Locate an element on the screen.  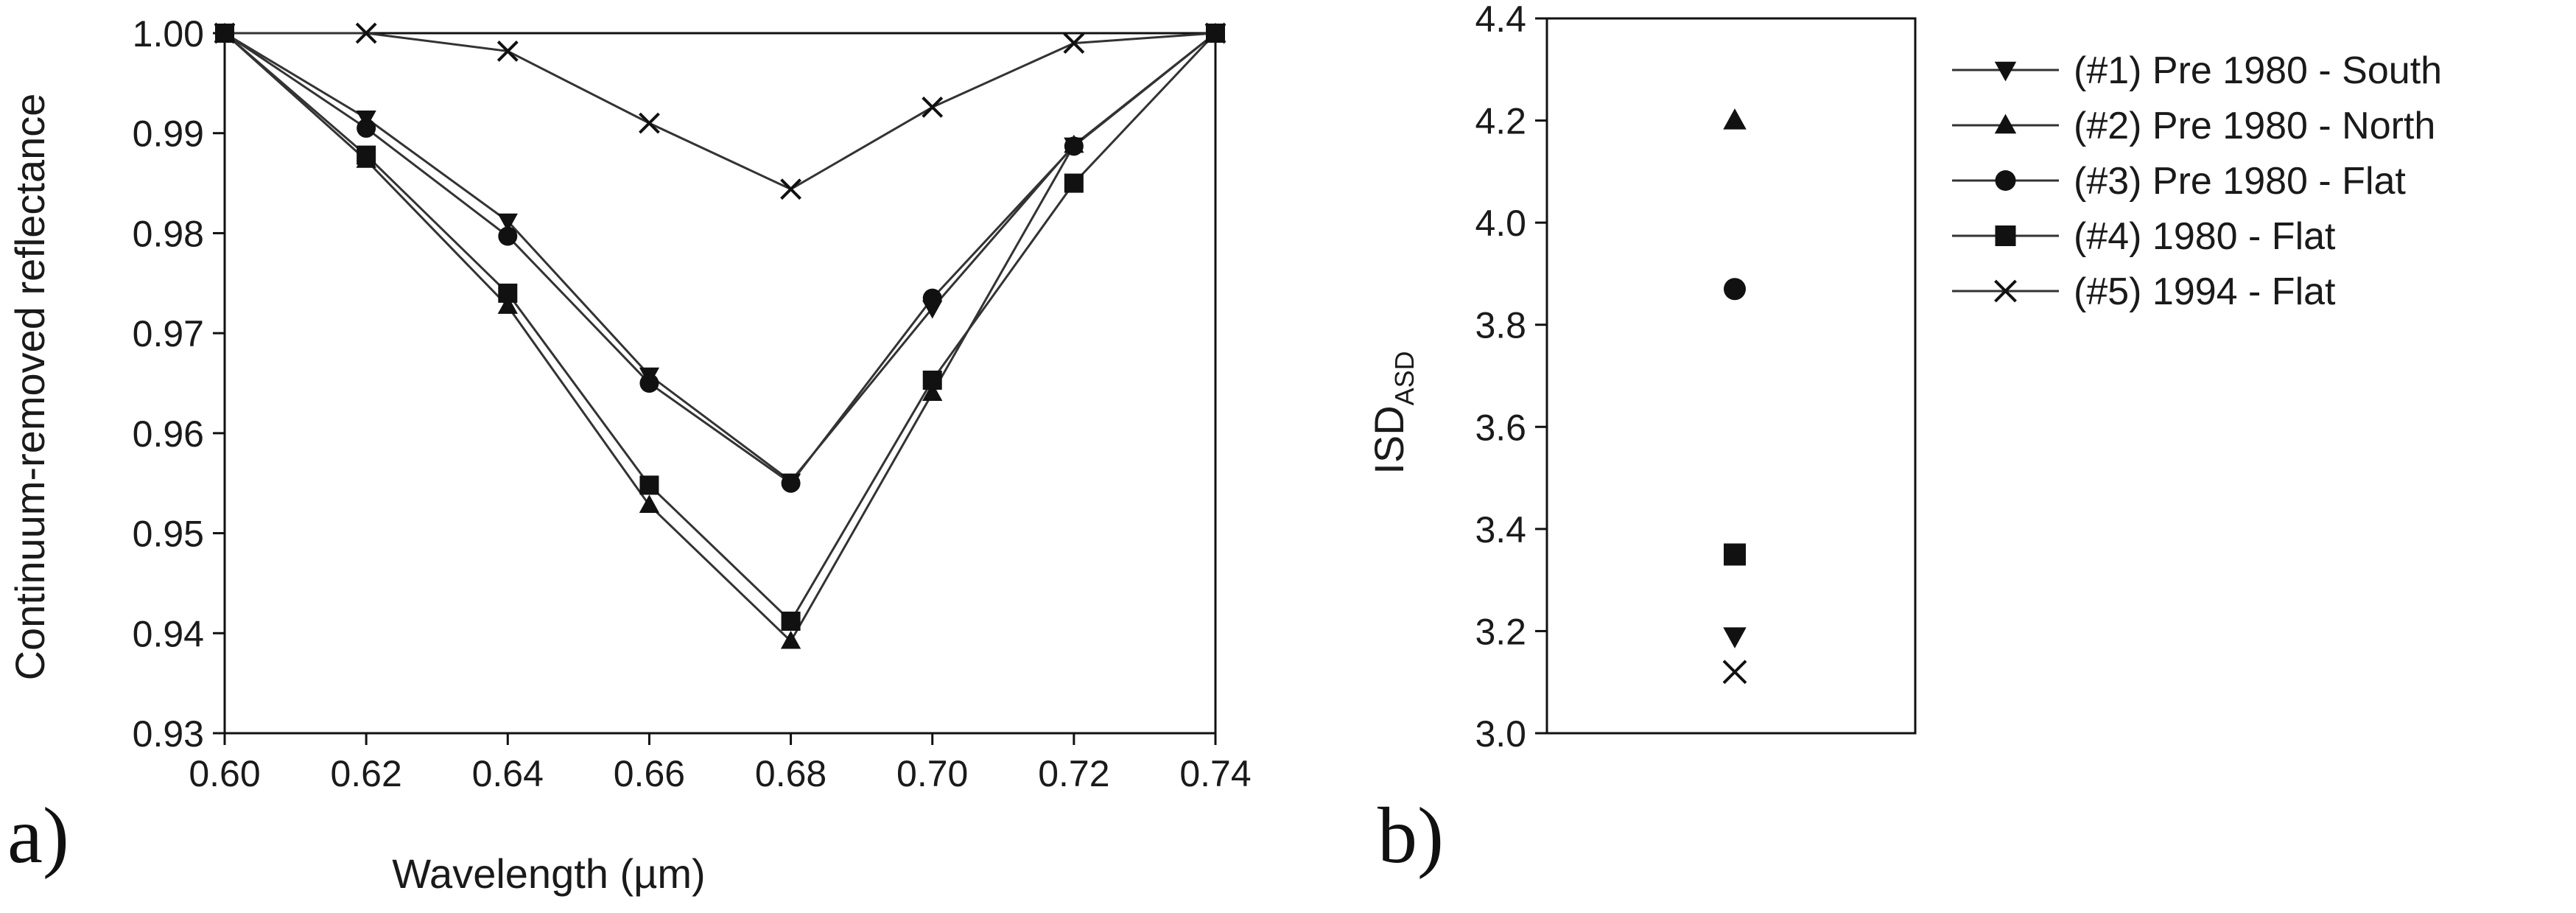
series-1-point is located at coordinates (507, 222).